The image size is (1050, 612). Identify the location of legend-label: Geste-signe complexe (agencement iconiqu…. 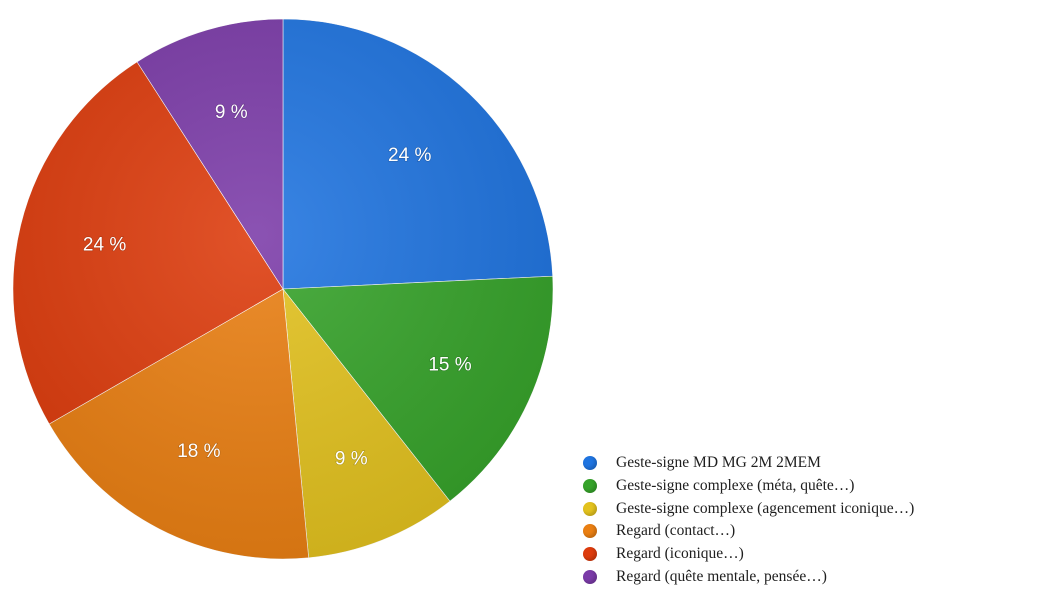
(765, 508).